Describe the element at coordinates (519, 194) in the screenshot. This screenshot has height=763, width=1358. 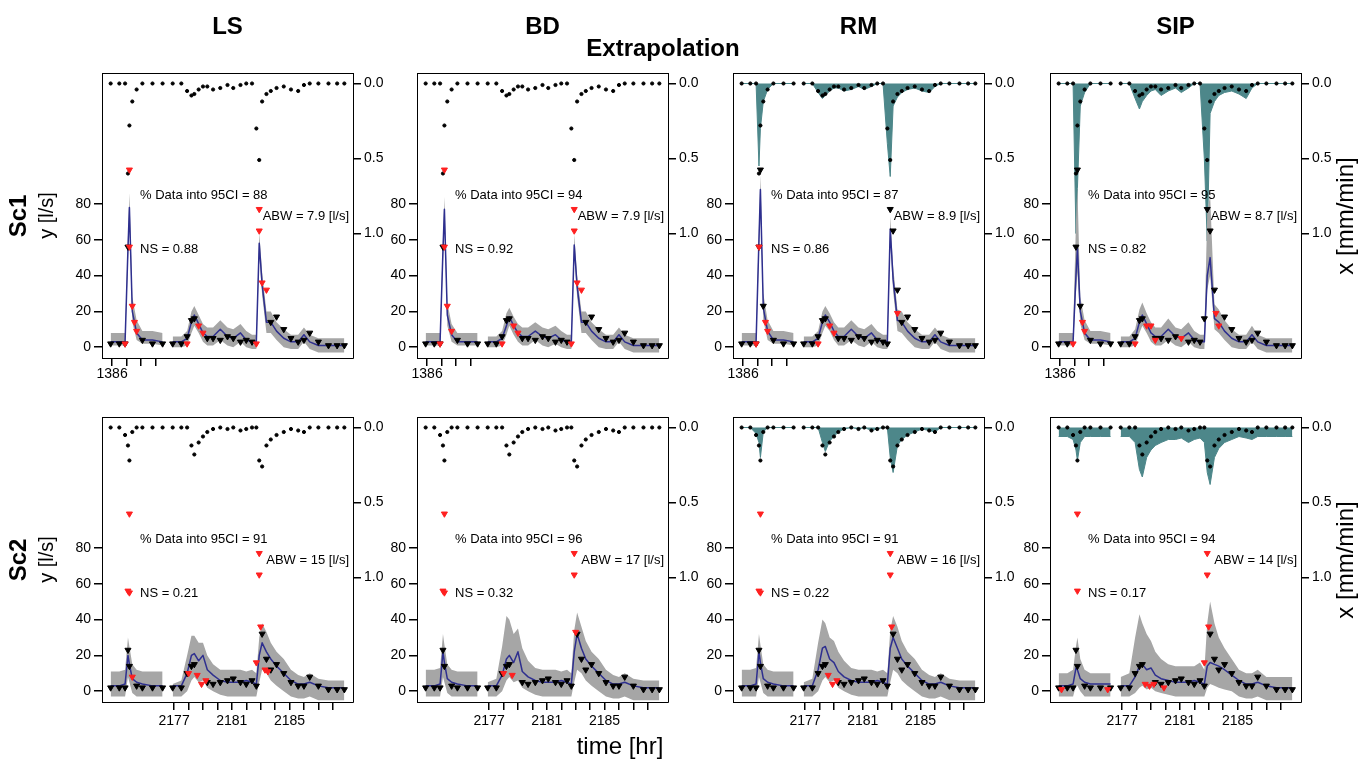
I see `annotation: % Data into 95CI = 94` at that location.